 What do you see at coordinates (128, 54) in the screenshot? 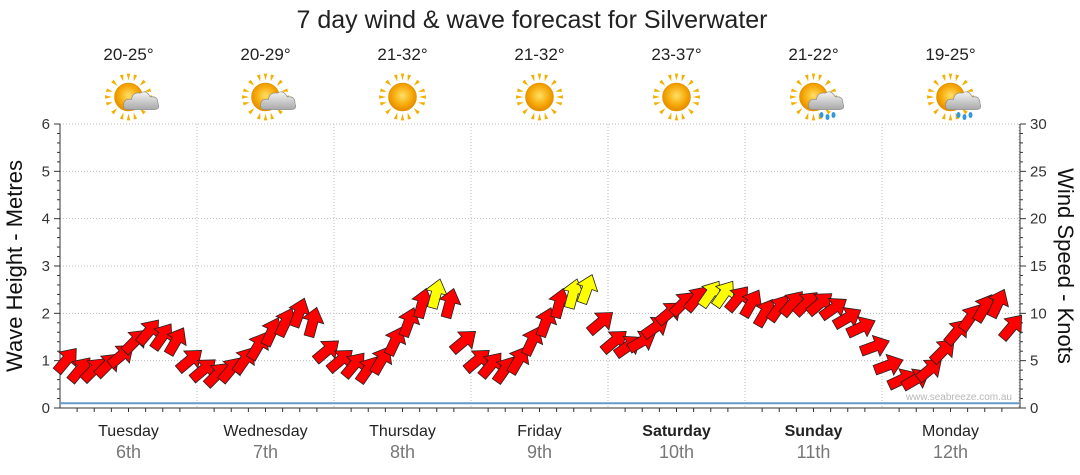
I see `temperature-range: 20-25°` at bounding box center [128, 54].